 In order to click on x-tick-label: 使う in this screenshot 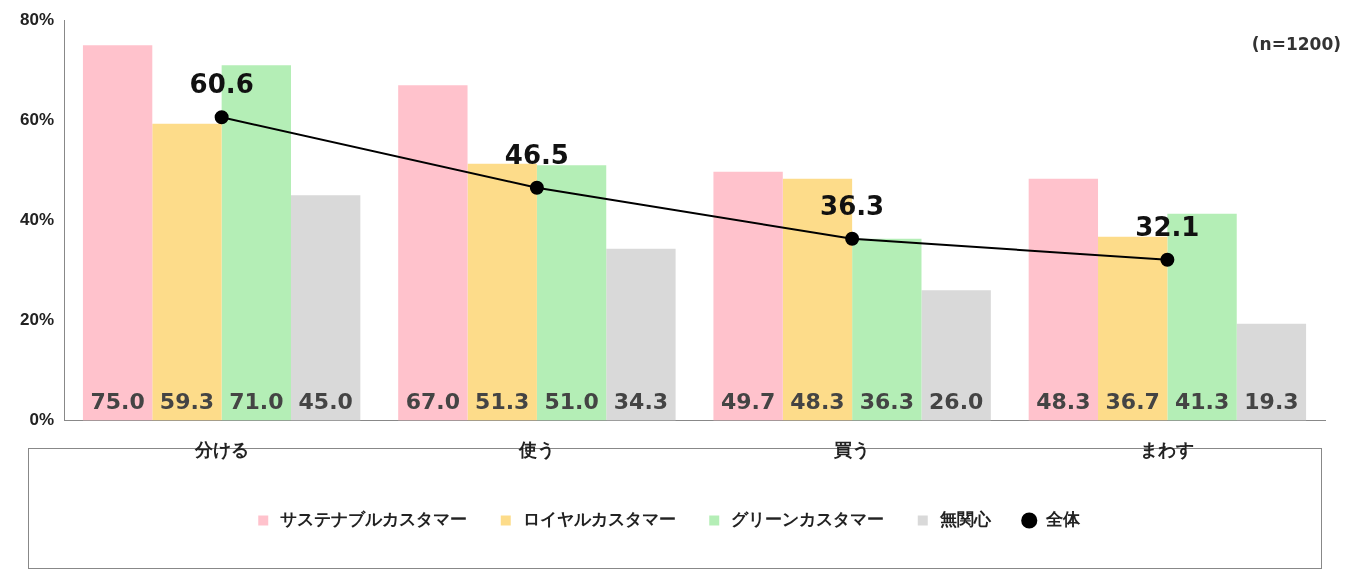, I will do `click(536, 450)`.